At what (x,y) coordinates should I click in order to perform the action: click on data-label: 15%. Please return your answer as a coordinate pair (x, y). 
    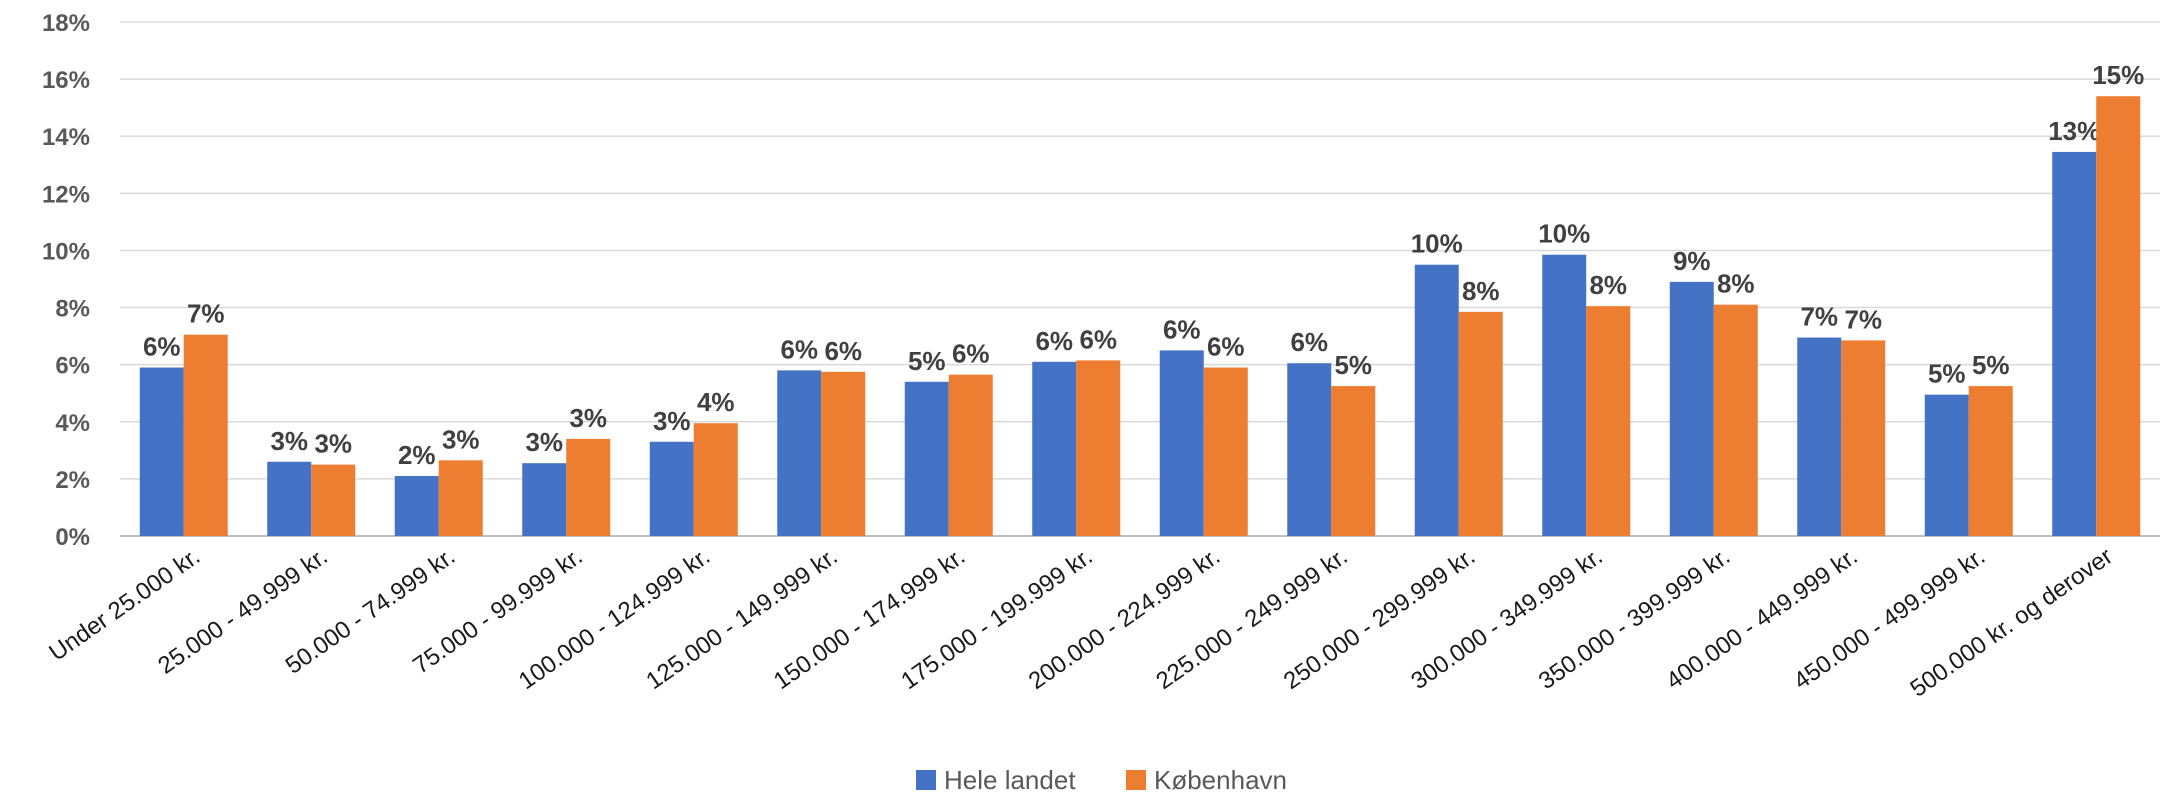
    Looking at the image, I should click on (2118, 75).